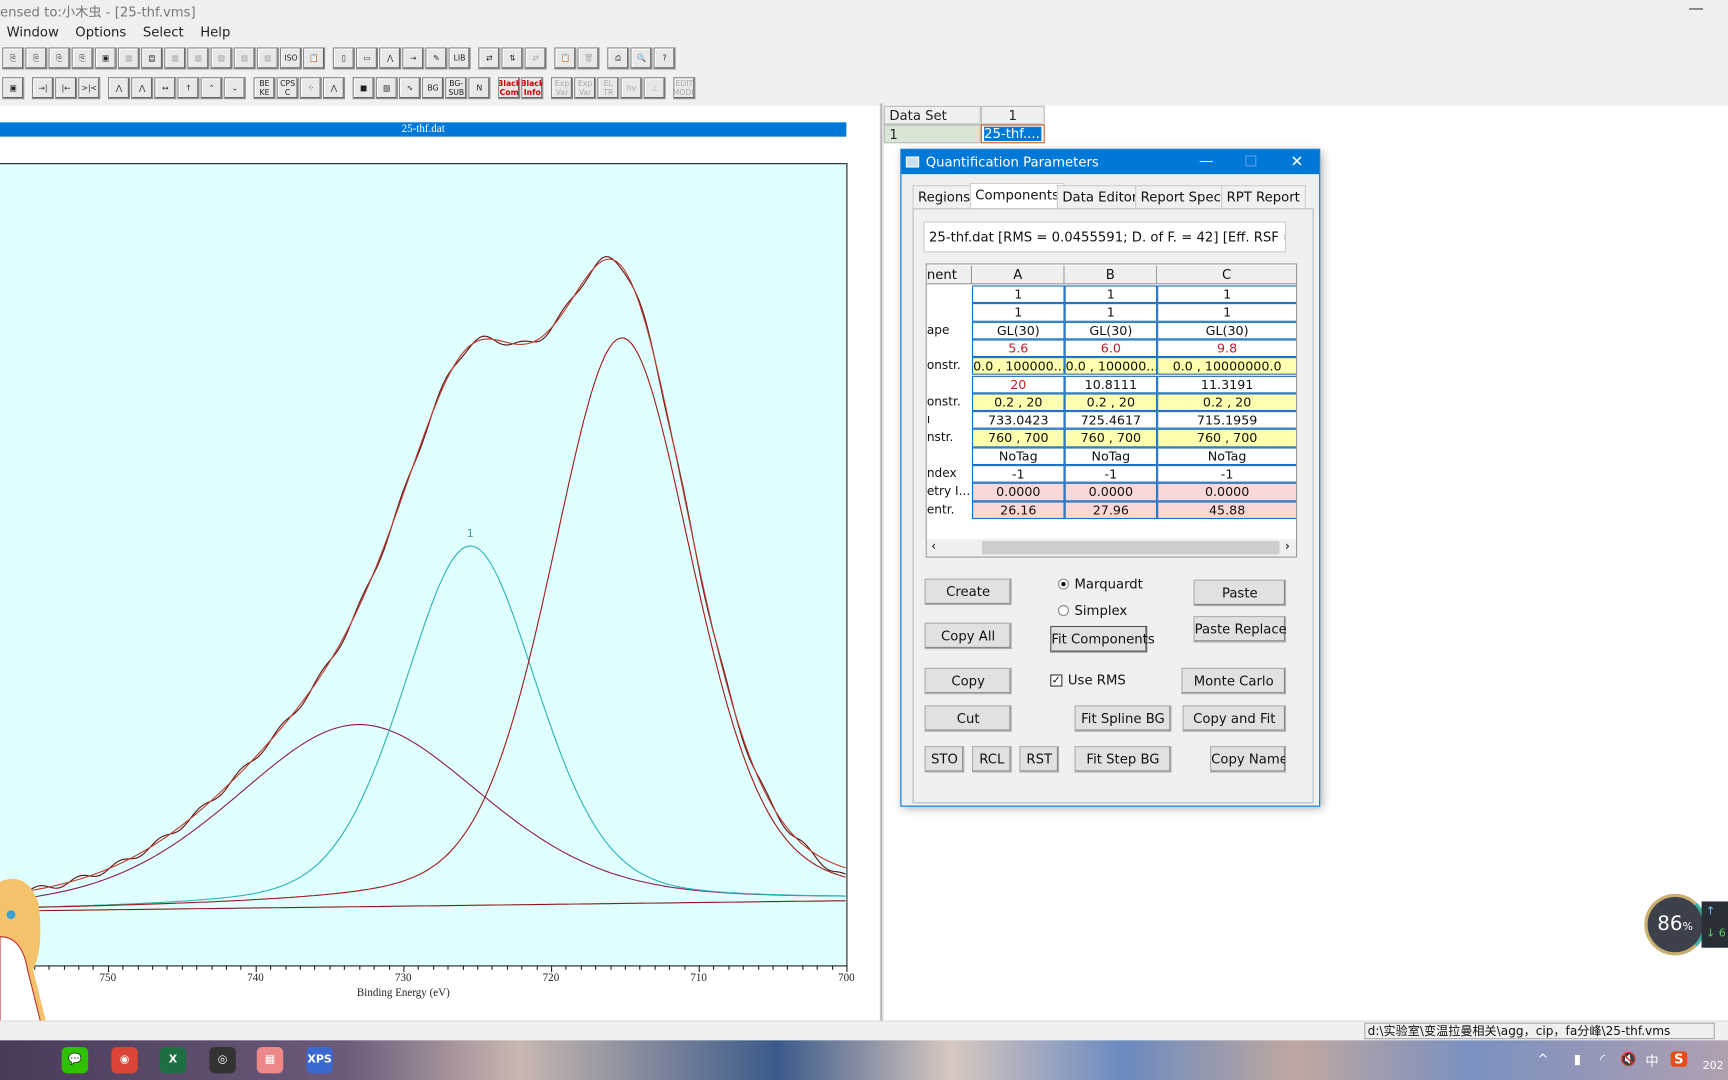 Image resolution: width=1728 pixels, height=1080 pixels. What do you see at coordinates (1092, 610) in the screenshot?
I see `simplex-radio: Simplex` at bounding box center [1092, 610].